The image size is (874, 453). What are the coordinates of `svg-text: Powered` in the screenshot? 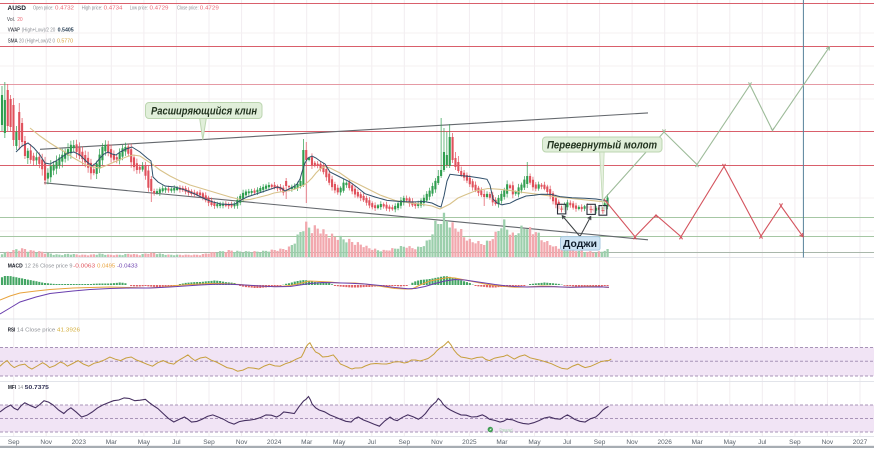 It's located at (506, 431).